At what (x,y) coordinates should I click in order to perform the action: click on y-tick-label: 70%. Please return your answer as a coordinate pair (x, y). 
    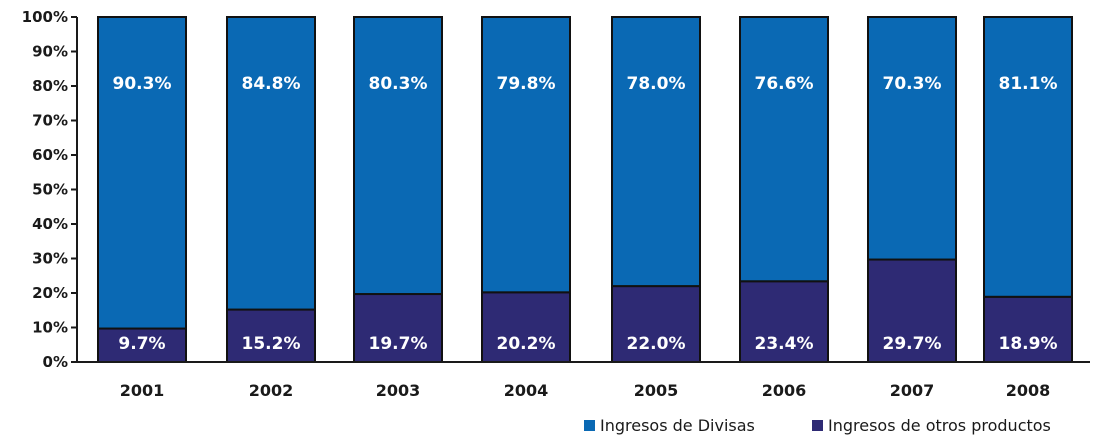
    Looking at the image, I should click on (50, 121).